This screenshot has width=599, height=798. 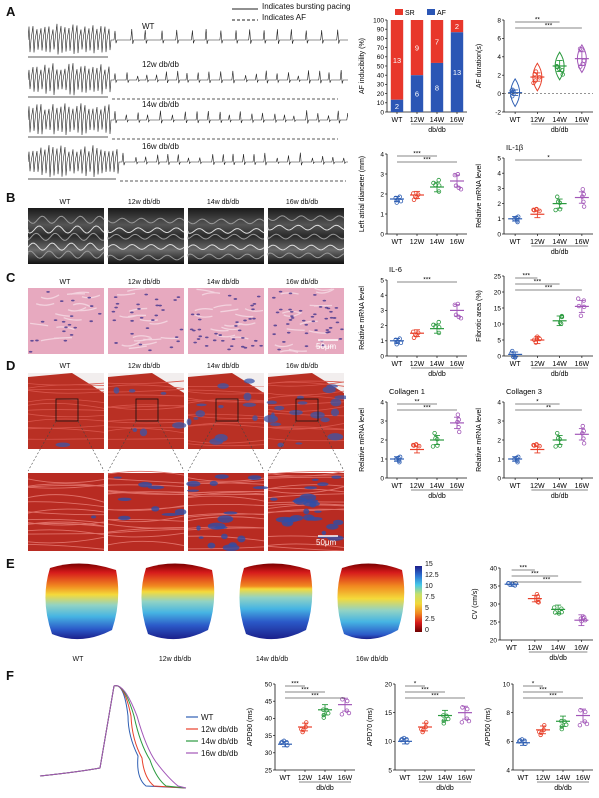 What do you see at coordinates (276, 601) in the screenshot?
I see `activation-map` at bounding box center [276, 601].